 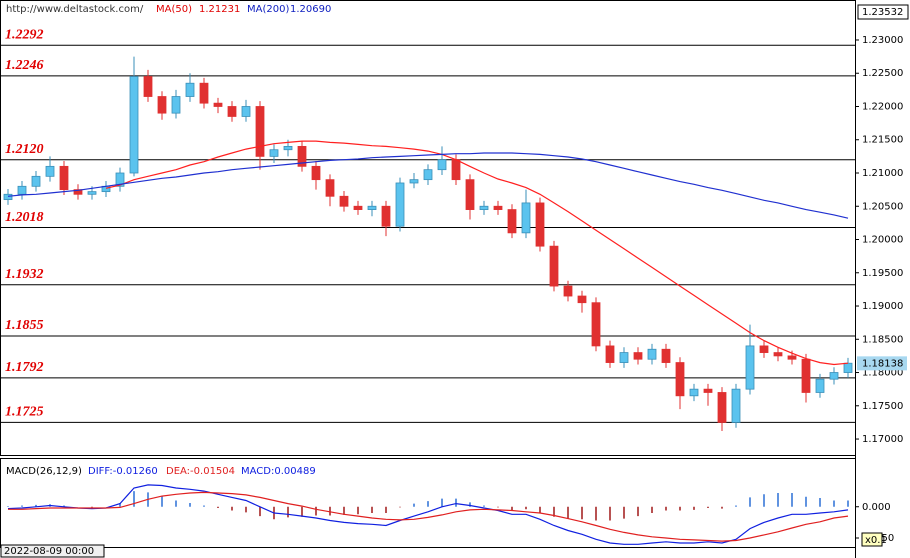 I want to click on level-label: 1.2018, so click(x=24, y=217).